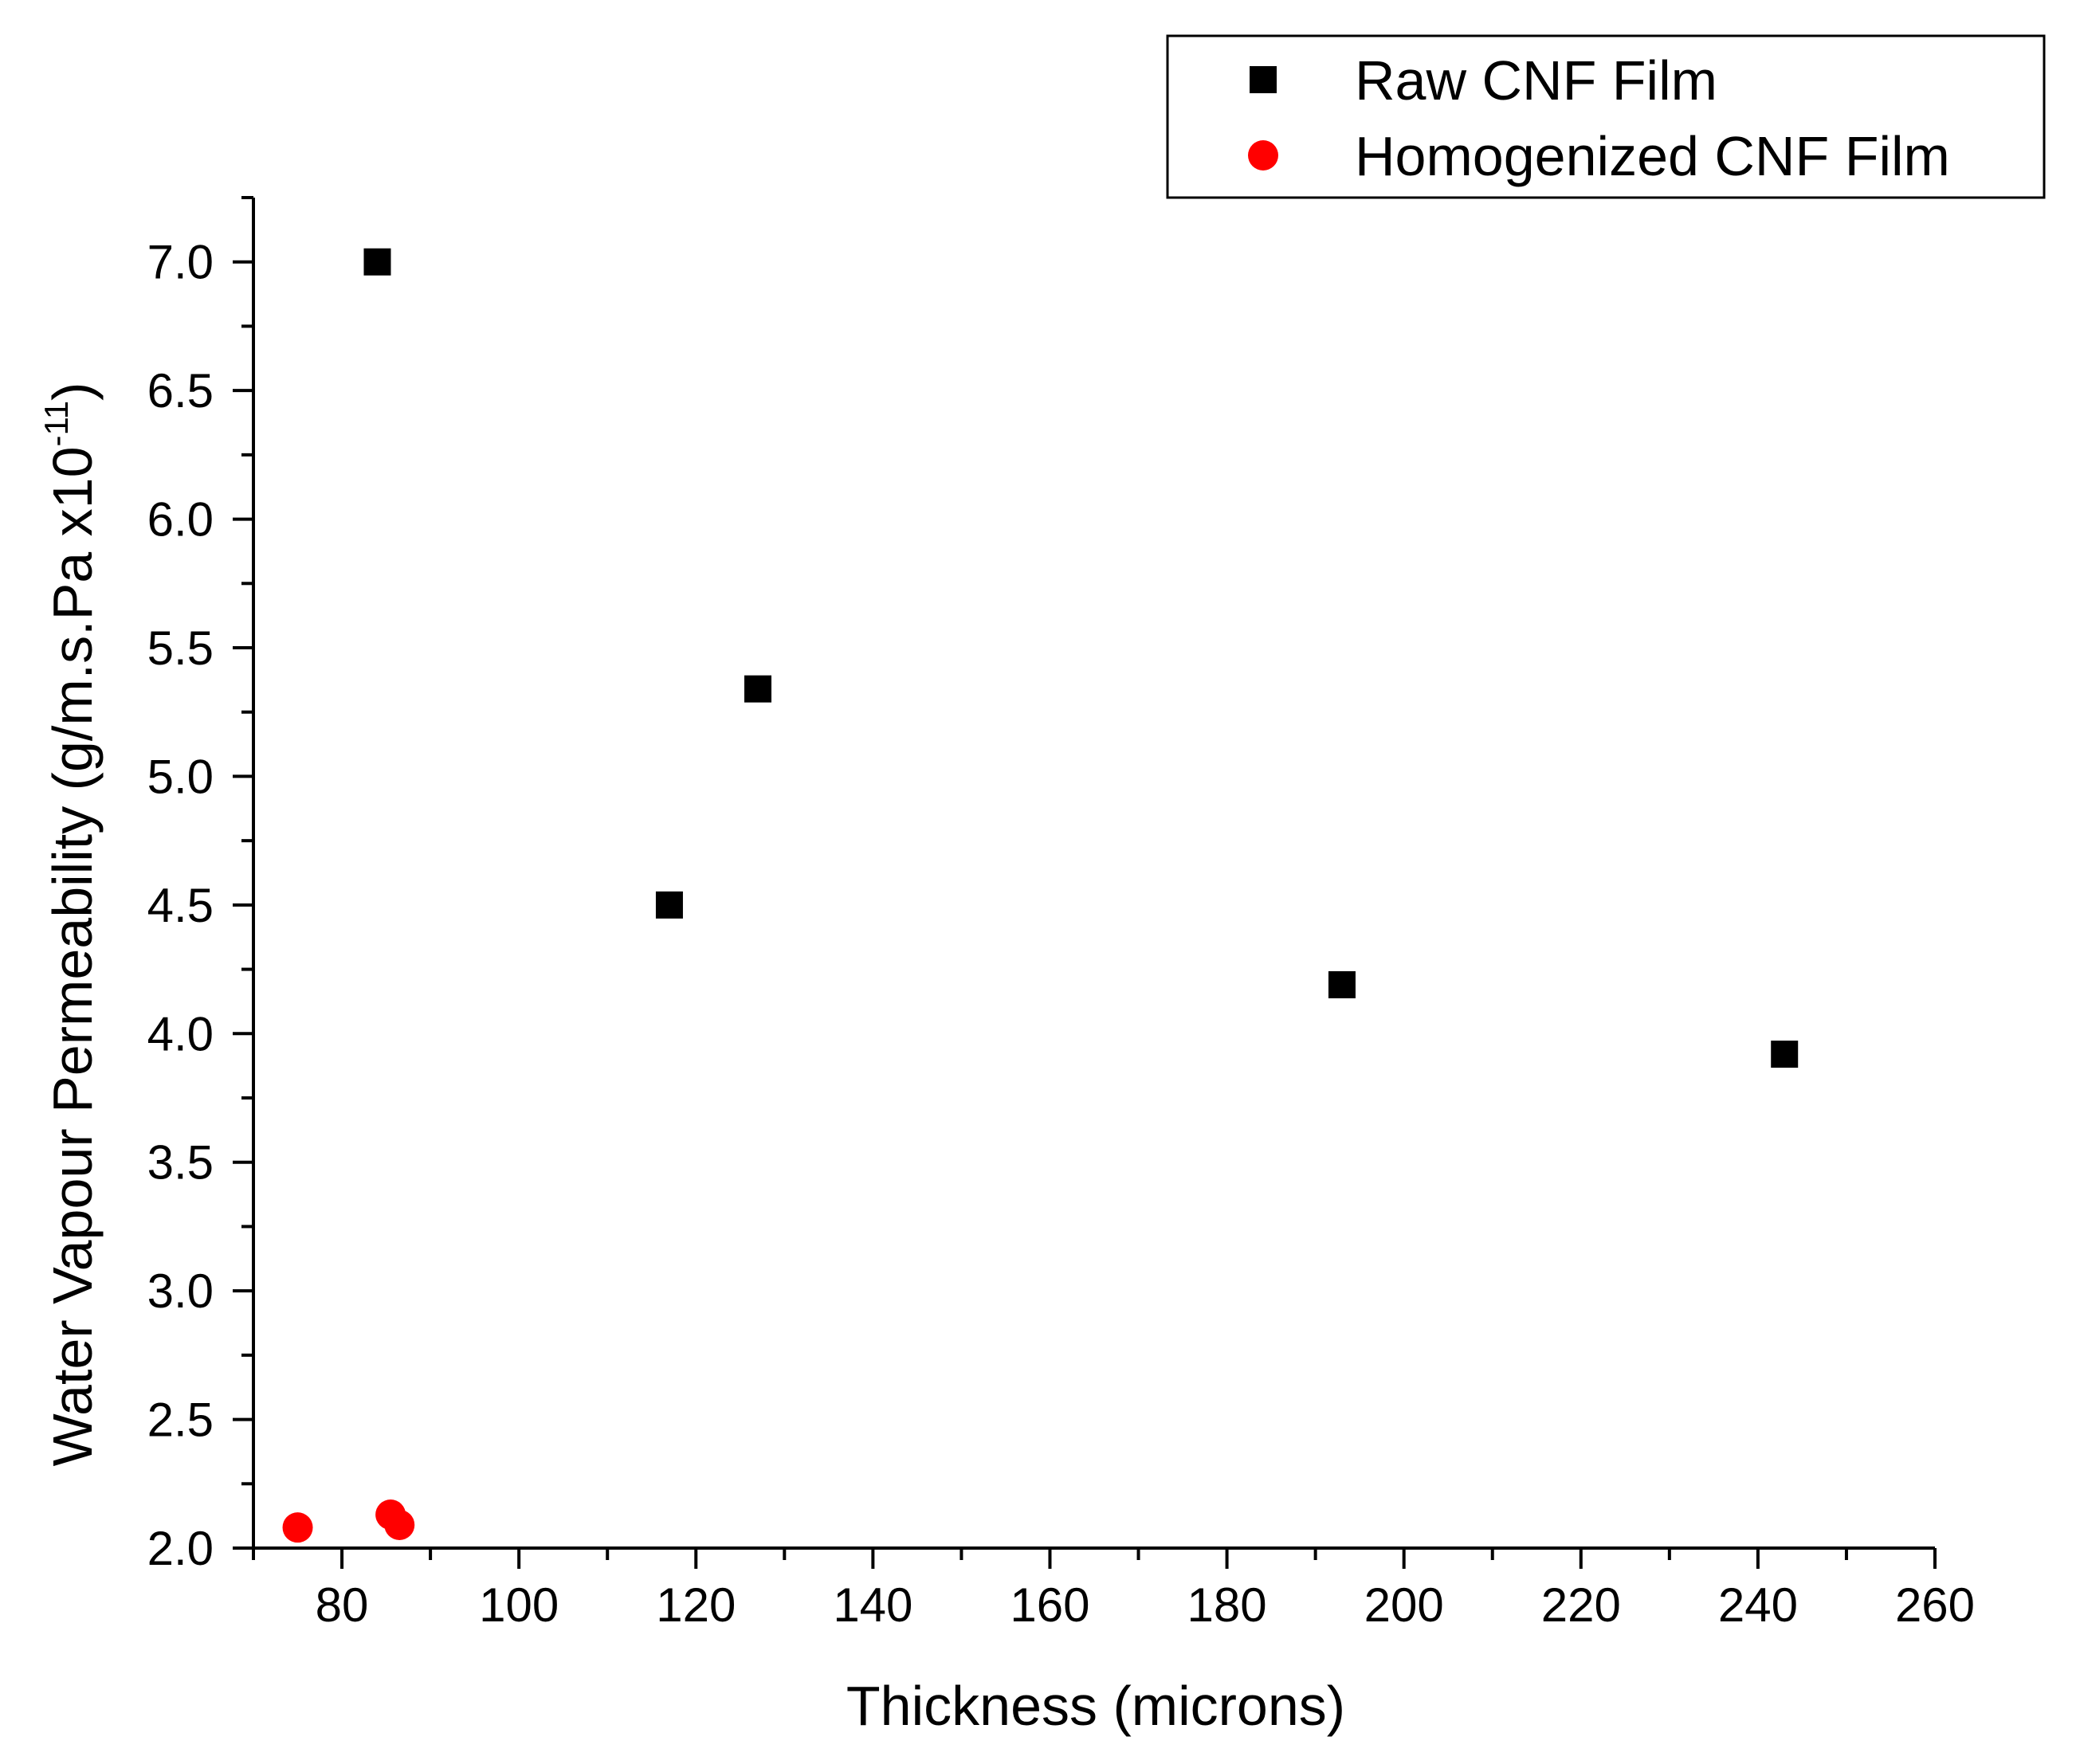 The image size is (2076, 1764). Describe the element at coordinates (1263, 155) in the screenshot. I see `legend-marker-homogenized` at that location.